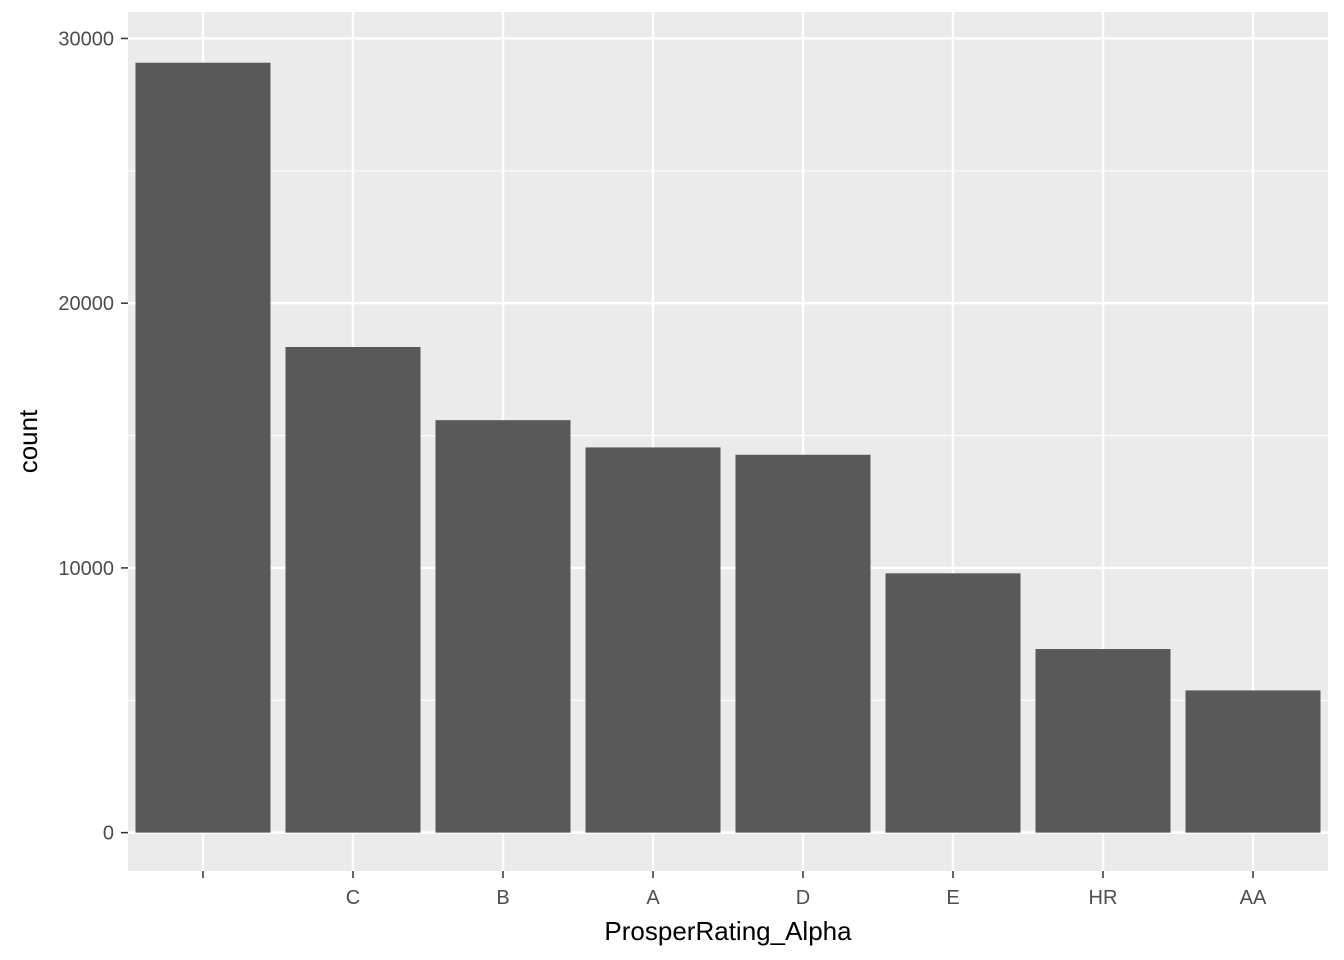 The width and height of the screenshot is (1344, 960). I want to click on x-tick-label: C, so click(353, 898).